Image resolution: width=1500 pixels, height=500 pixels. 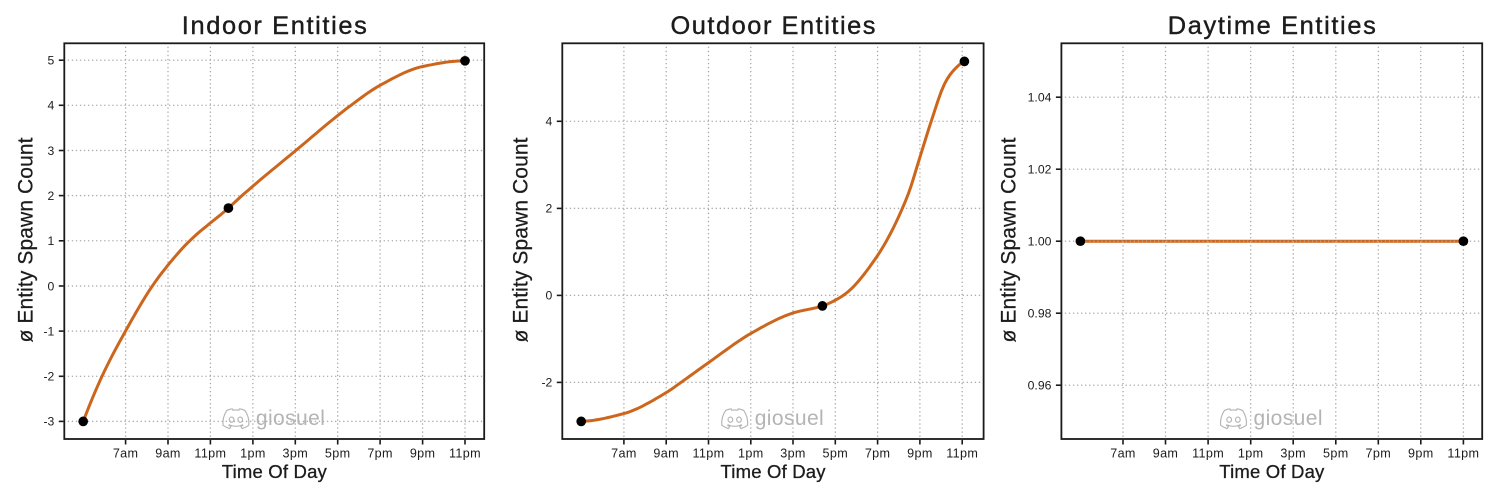 I want to click on svg-text: Outdoor Entities, so click(x=773, y=26).